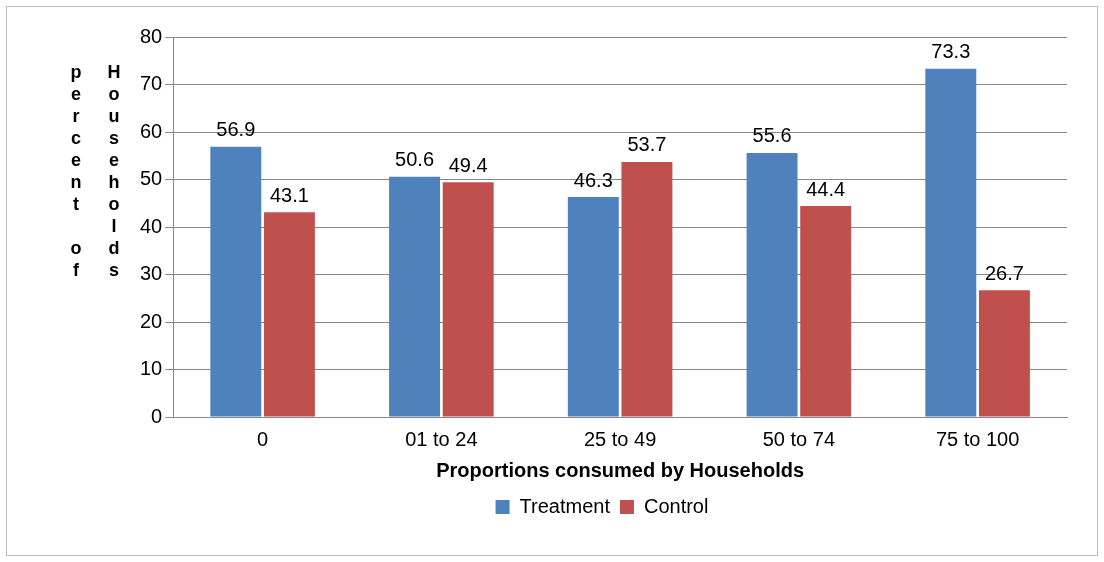  I want to click on data-label: 56.9, so click(236, 129).